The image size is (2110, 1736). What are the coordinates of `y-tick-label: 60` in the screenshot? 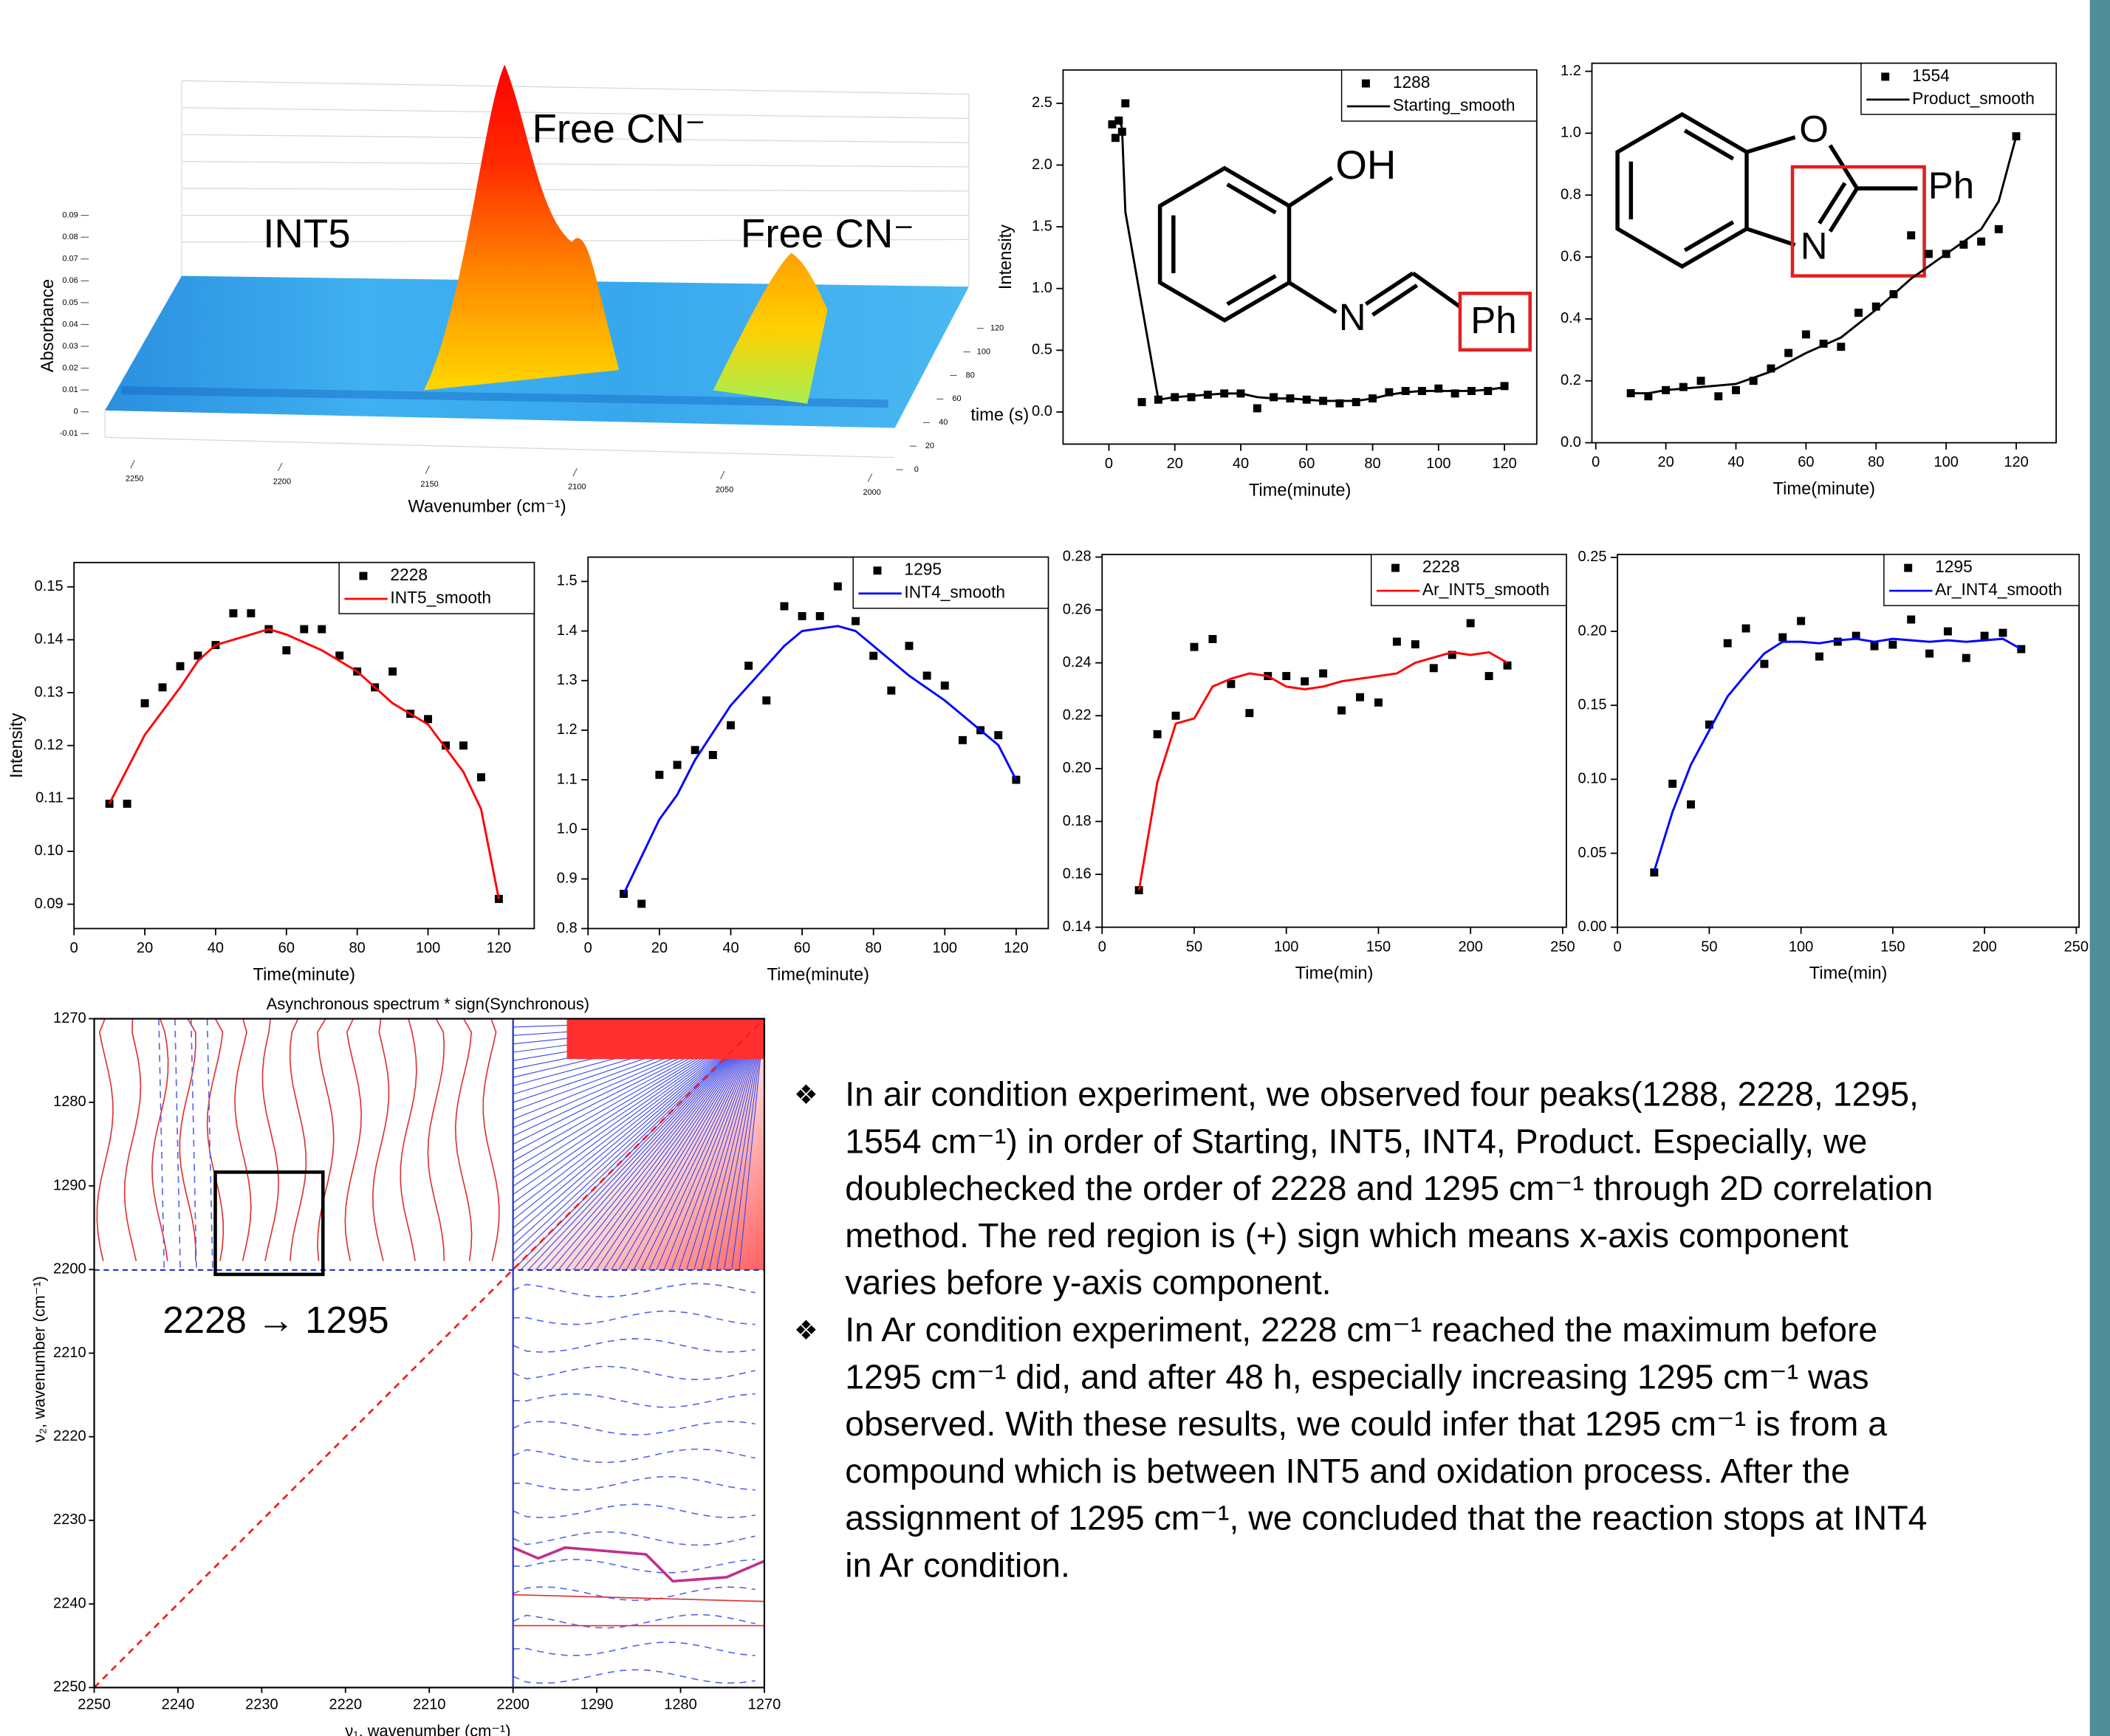 It's located at (956, 398).